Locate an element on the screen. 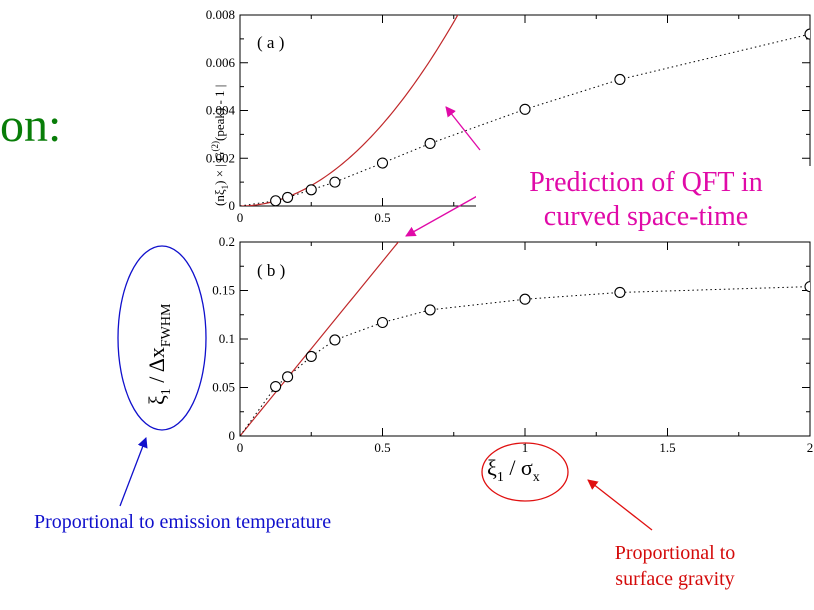  x-tick-label: 2 is located at coordinates (810, 447).